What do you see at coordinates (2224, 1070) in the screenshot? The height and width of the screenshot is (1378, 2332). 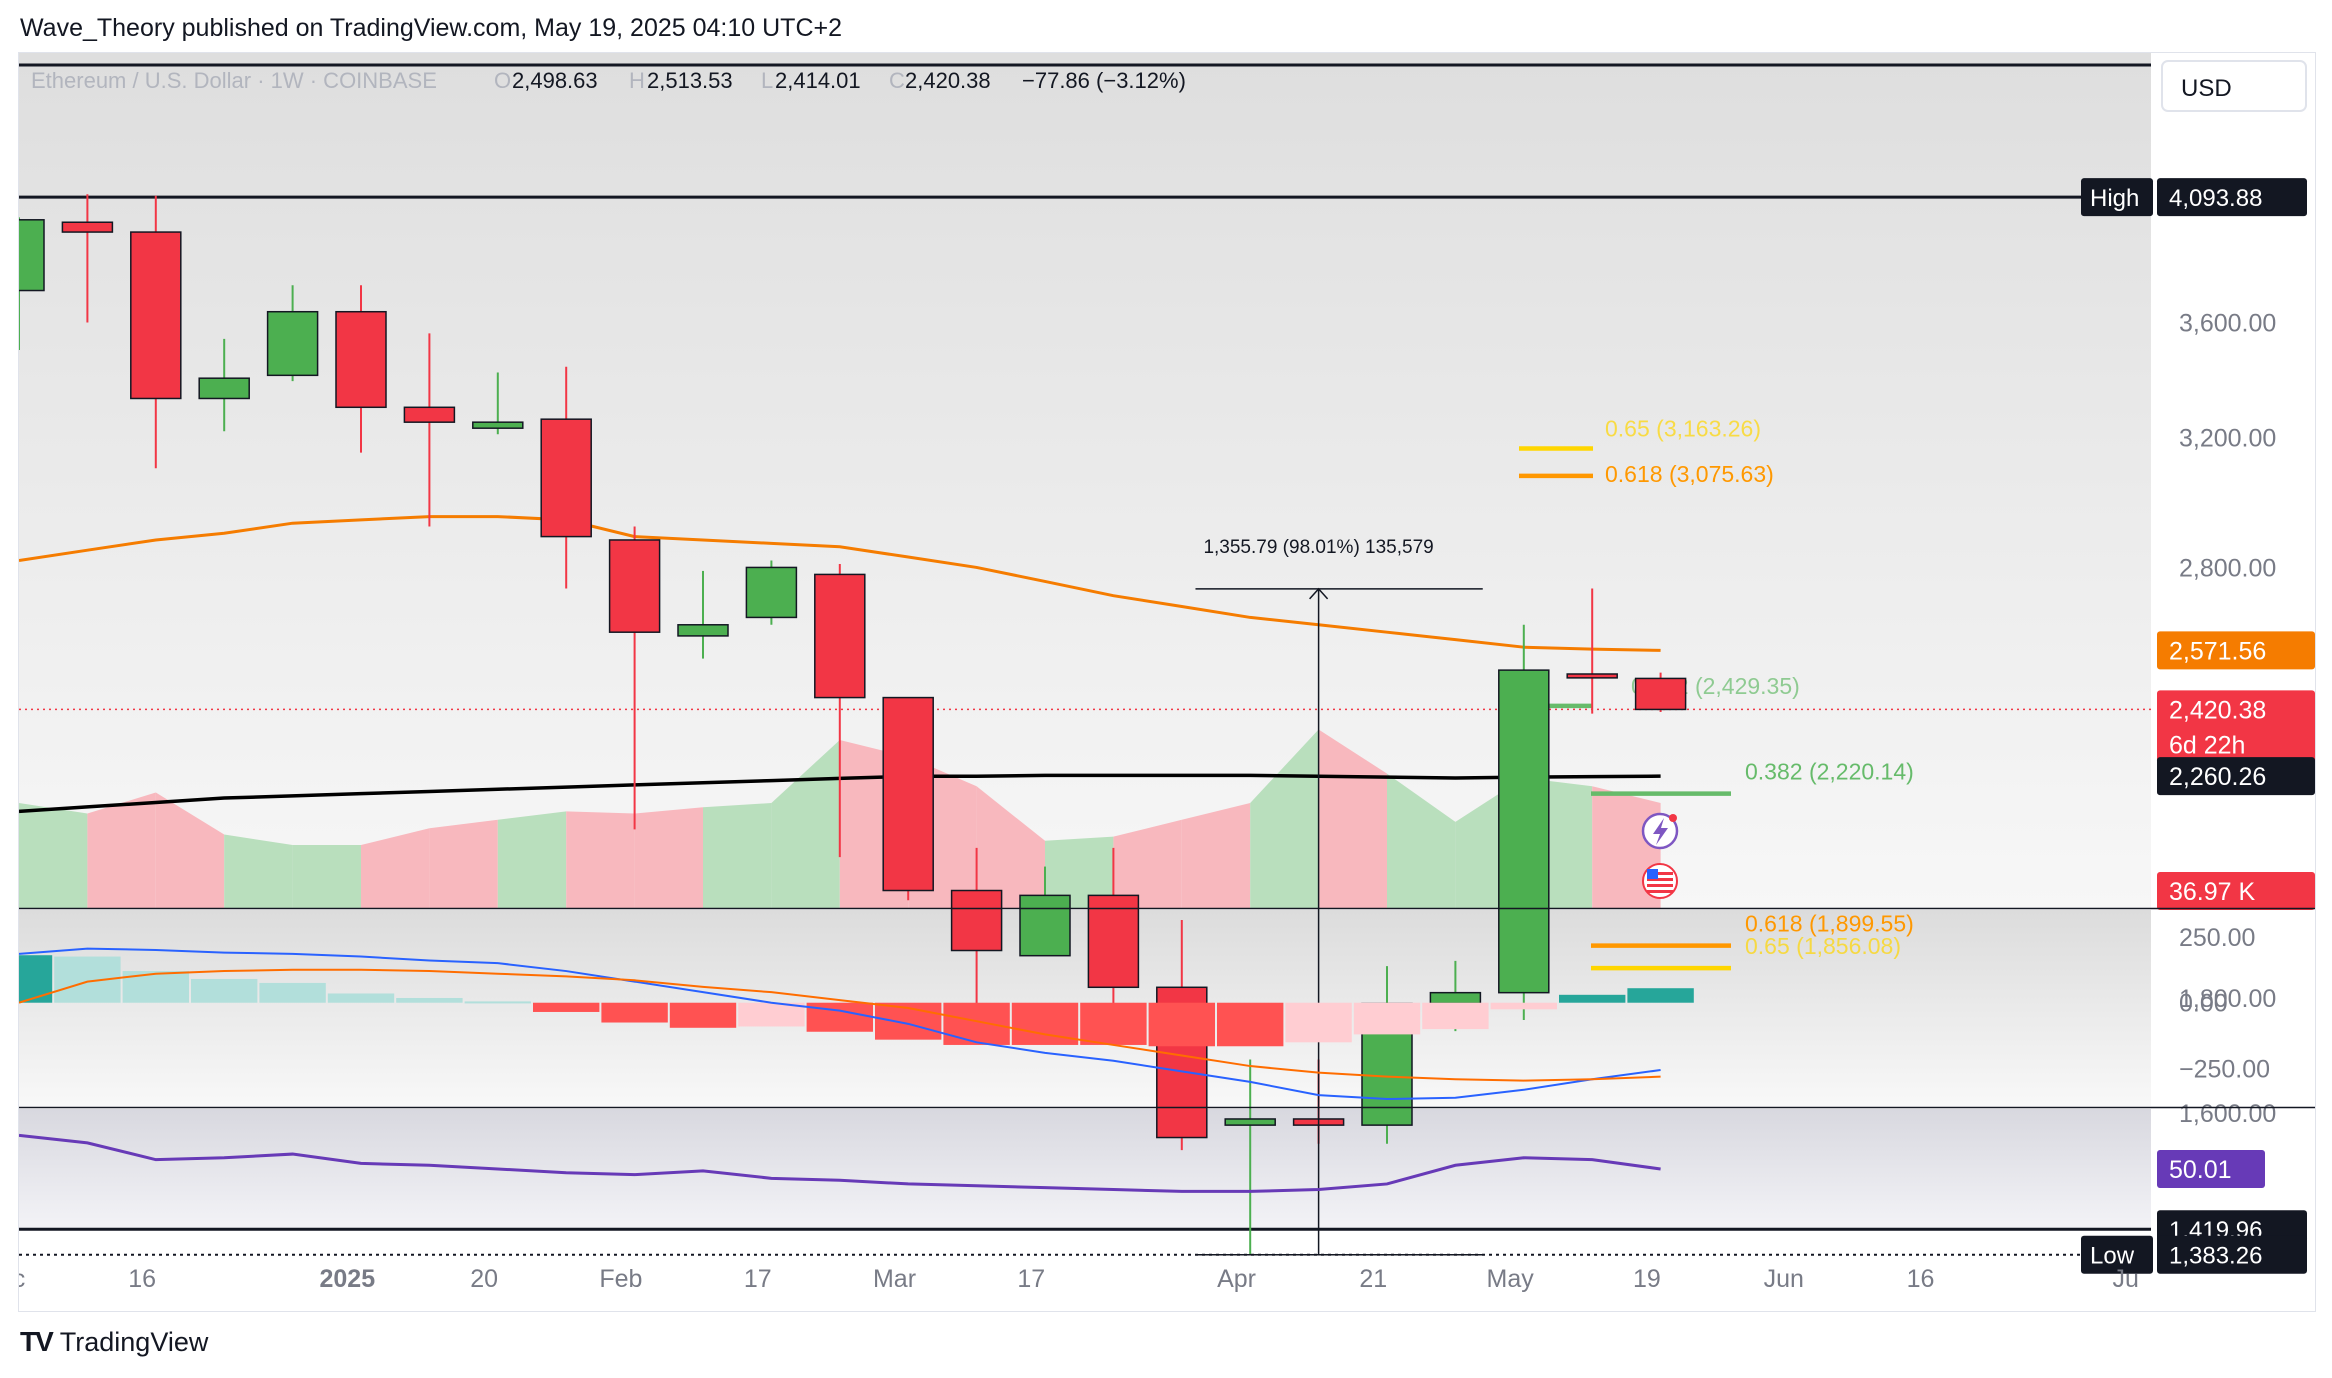 I see `macd-tick: −250.00` at bounding box center [2224, 1070].